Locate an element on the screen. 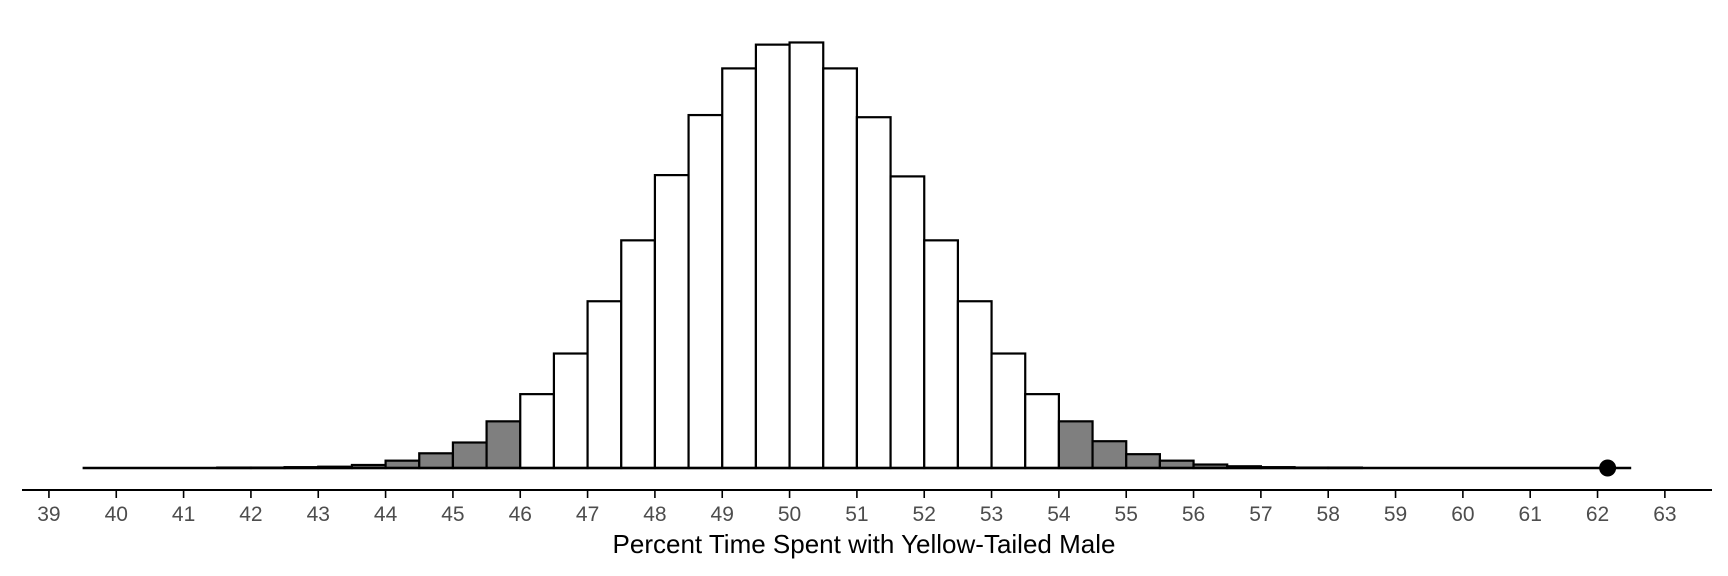 The height and width of the screenshot is (576, 1728). x-tick-label: 45 is located at coordinates (452, 514).